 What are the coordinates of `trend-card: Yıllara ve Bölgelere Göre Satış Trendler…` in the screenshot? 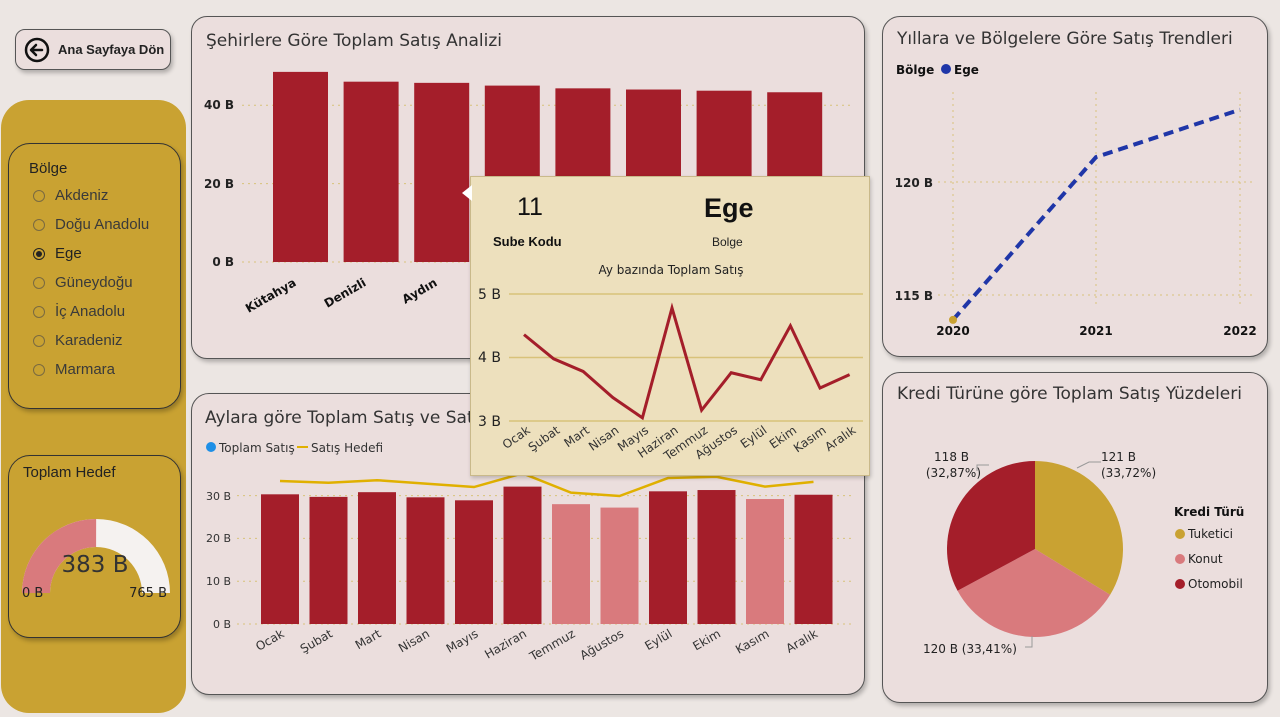 It's located at (1075, 186).